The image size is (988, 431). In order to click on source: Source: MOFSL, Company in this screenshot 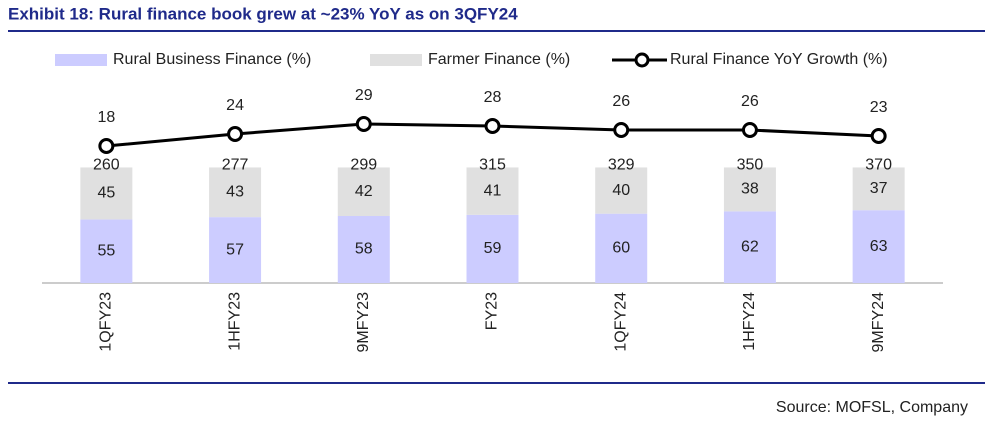, I will do `click(872, 407)`.